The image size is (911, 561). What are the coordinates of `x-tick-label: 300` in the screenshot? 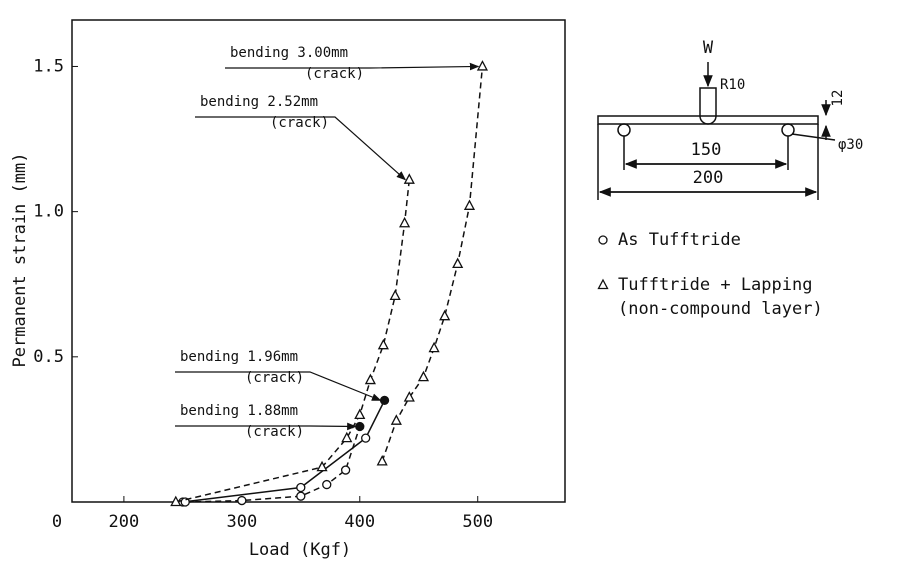 It's located at (241, 522).